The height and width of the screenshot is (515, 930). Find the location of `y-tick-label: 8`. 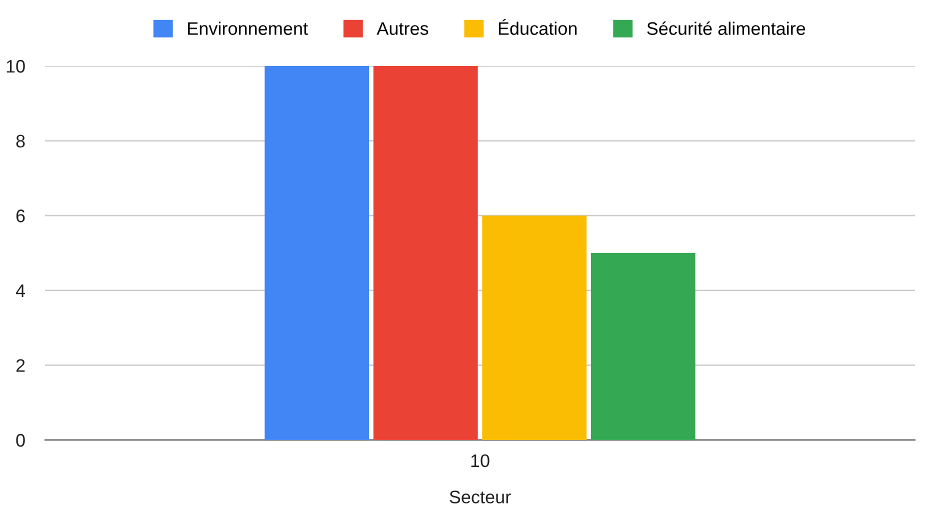

y-tick-label: 8 is located at coordinates (20, 141).